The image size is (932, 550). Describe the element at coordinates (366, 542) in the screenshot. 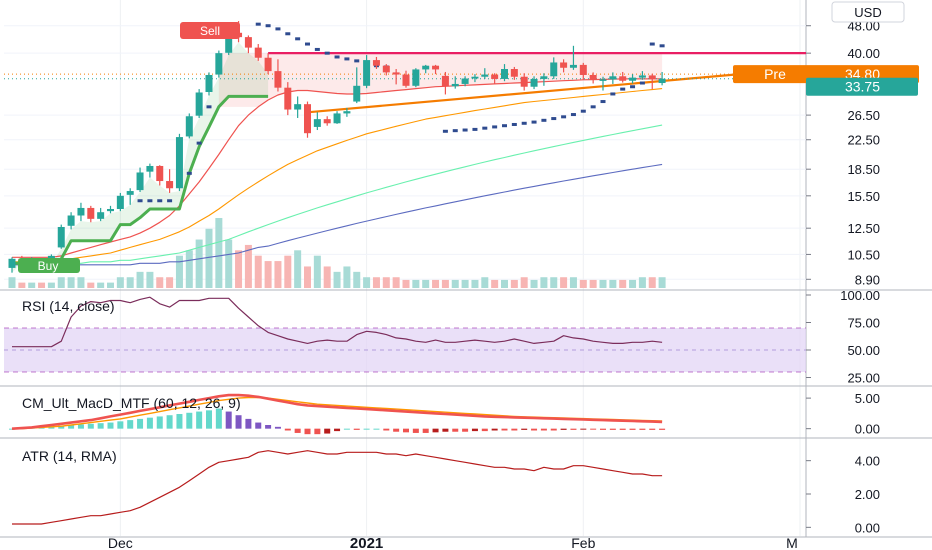

I see `time-tick-label: 2021` at that location.